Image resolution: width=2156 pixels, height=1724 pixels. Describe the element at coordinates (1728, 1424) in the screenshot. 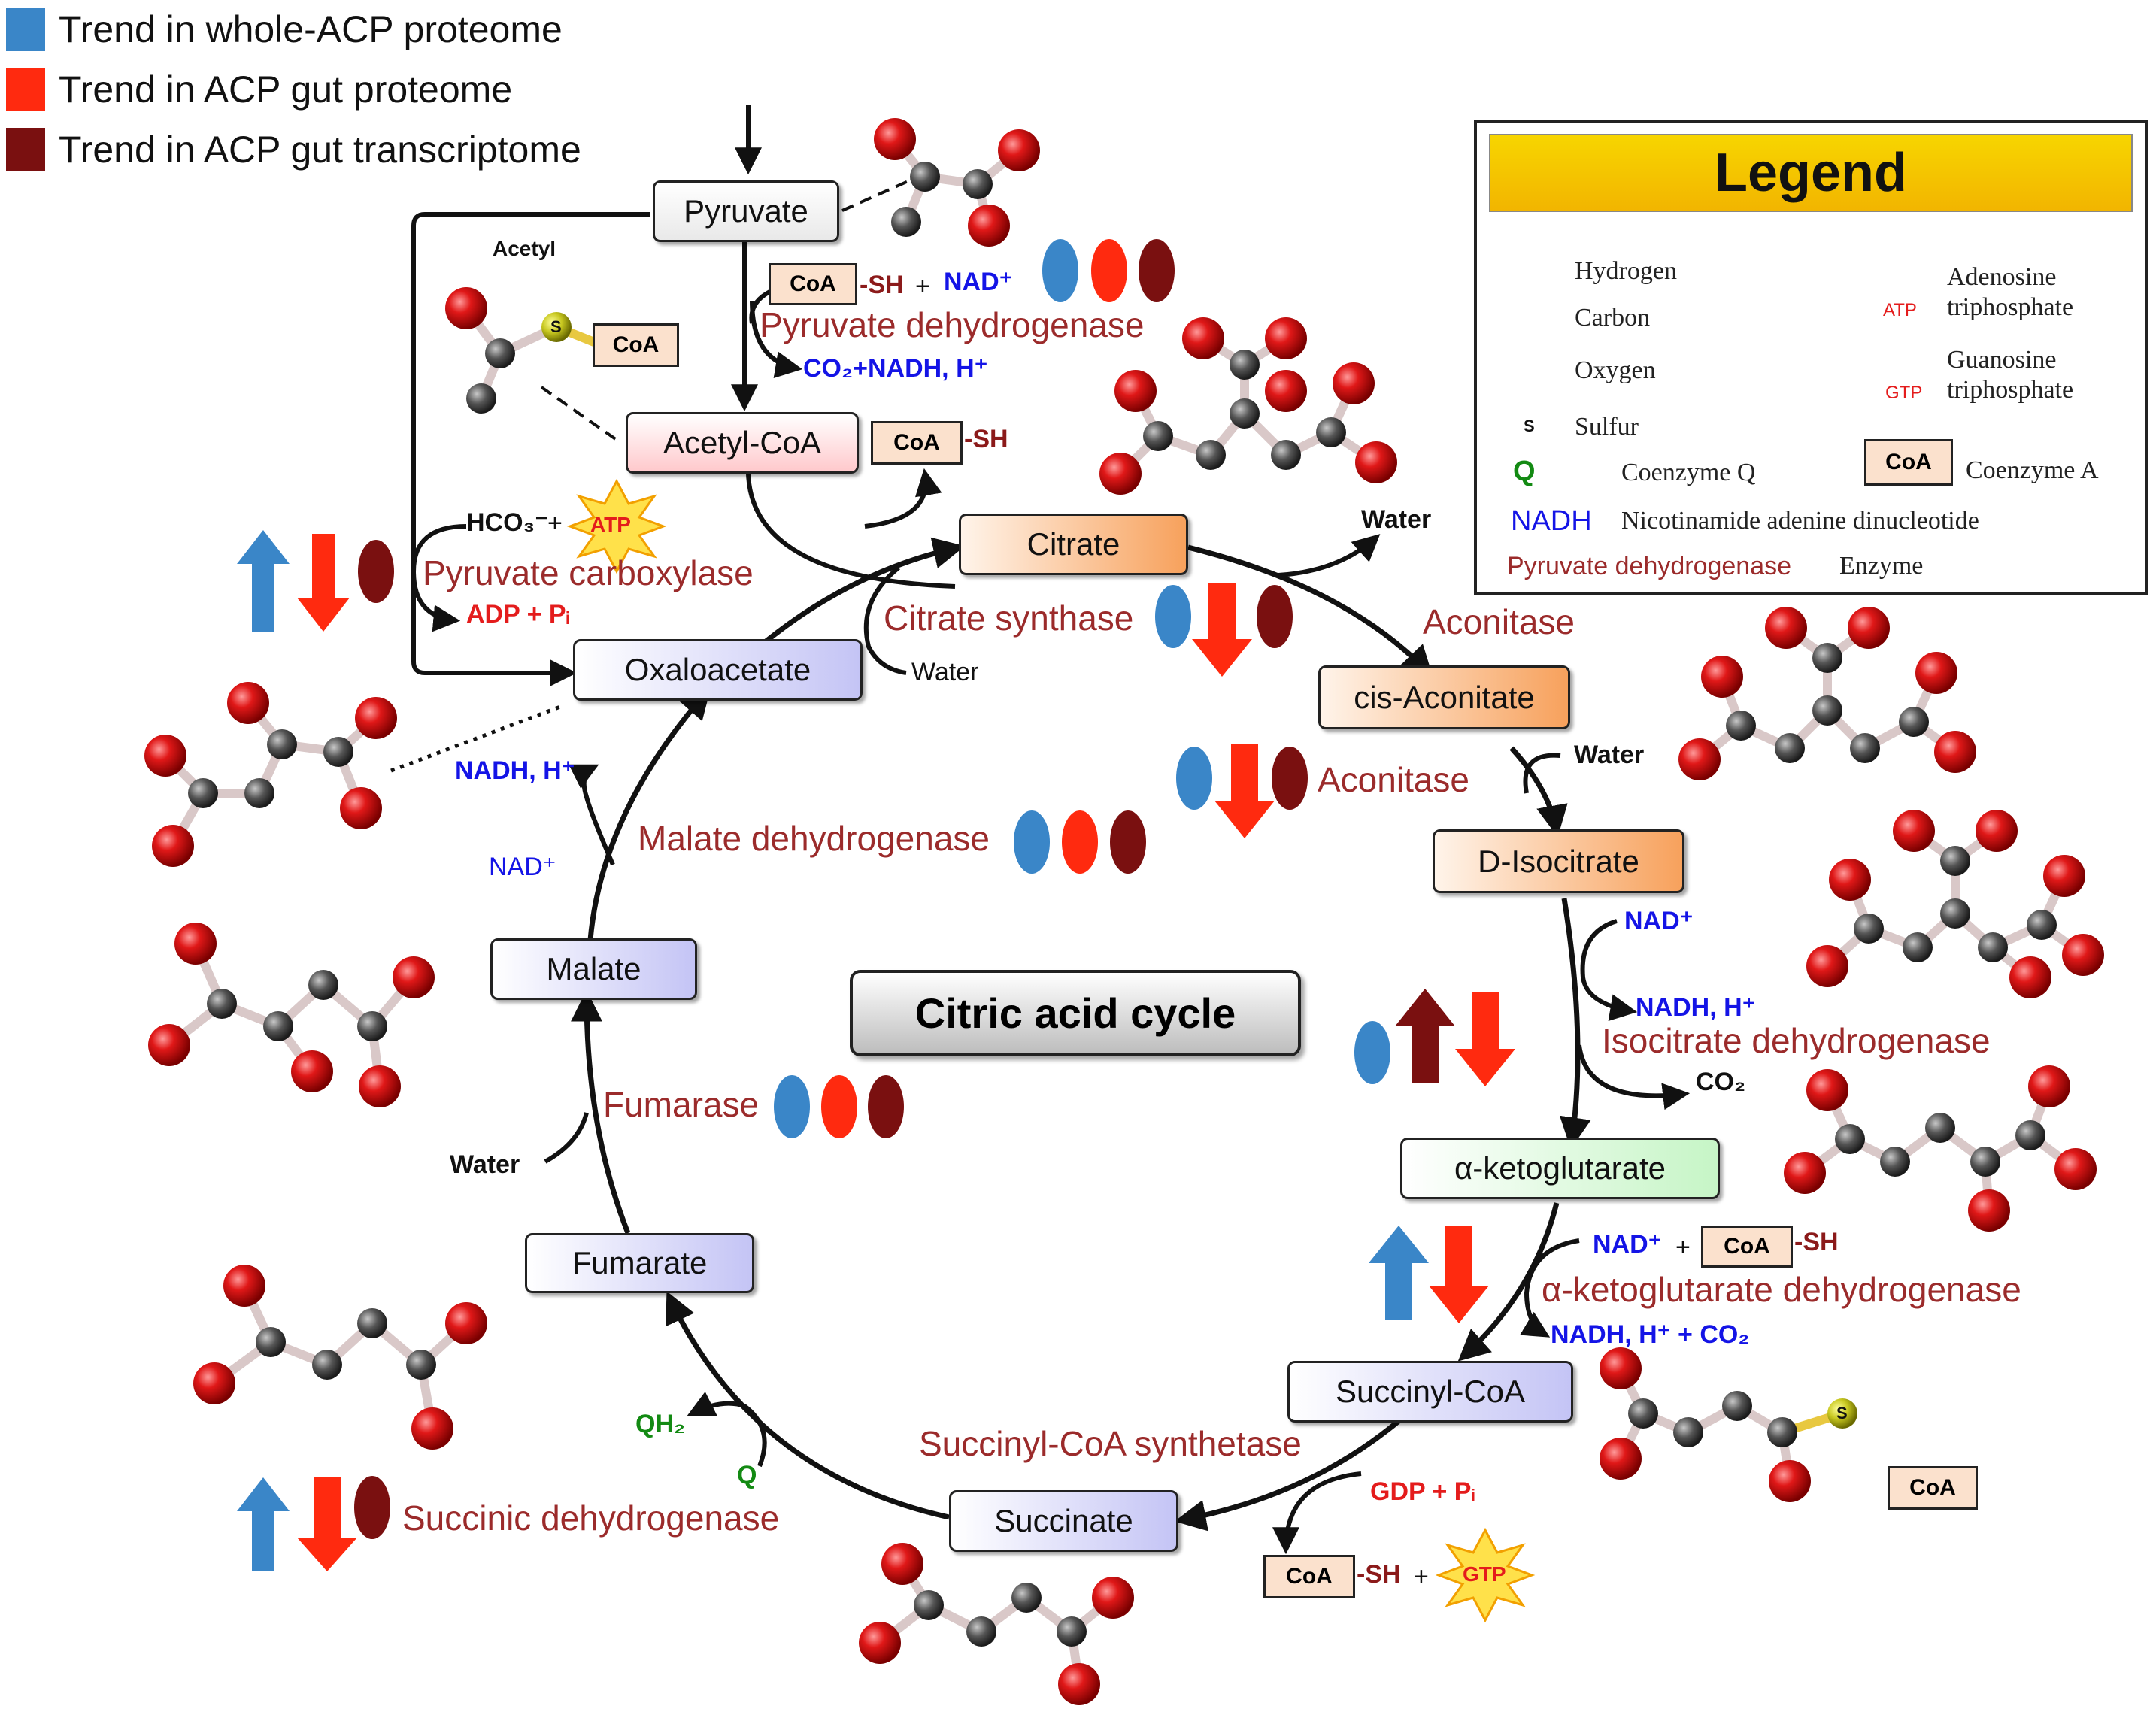

I see `molecule-succinyl-coa` at that location.